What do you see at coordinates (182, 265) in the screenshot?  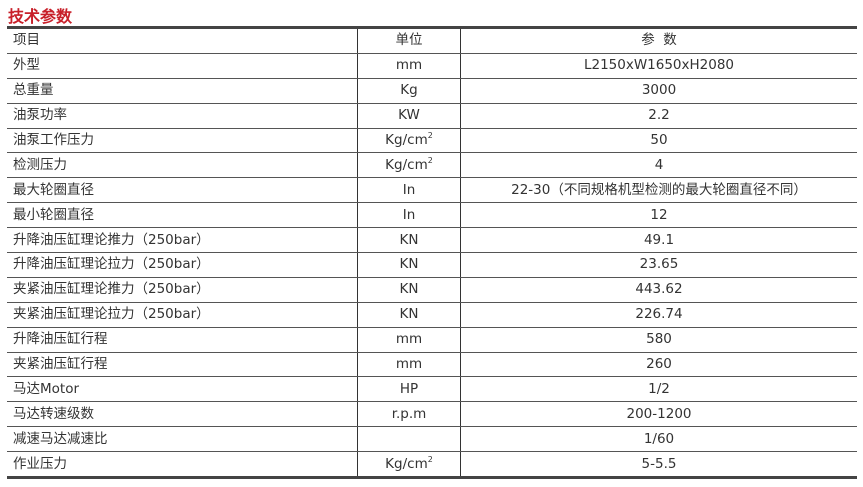 I see `item-cell: 升降油压缸理论拉力（250bar）` at bounding box center [182, 265].